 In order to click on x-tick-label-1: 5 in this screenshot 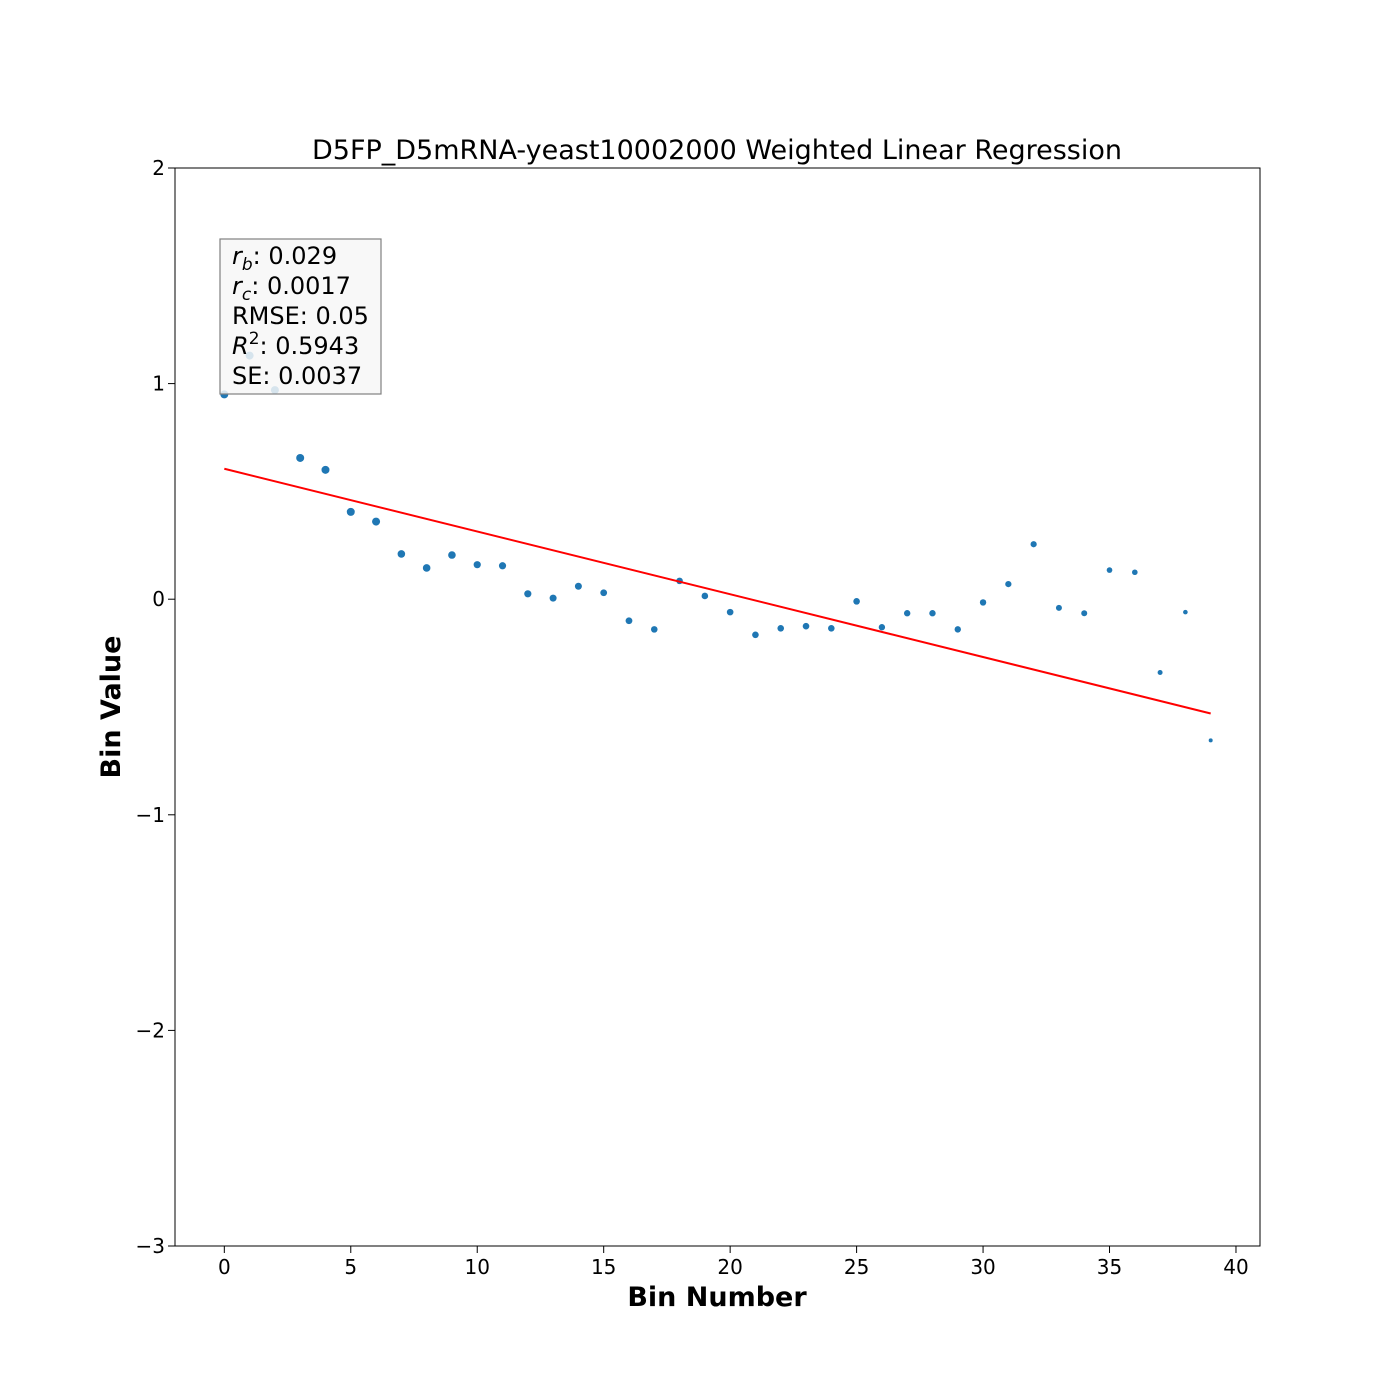, I will do `click(350, 1267)`.